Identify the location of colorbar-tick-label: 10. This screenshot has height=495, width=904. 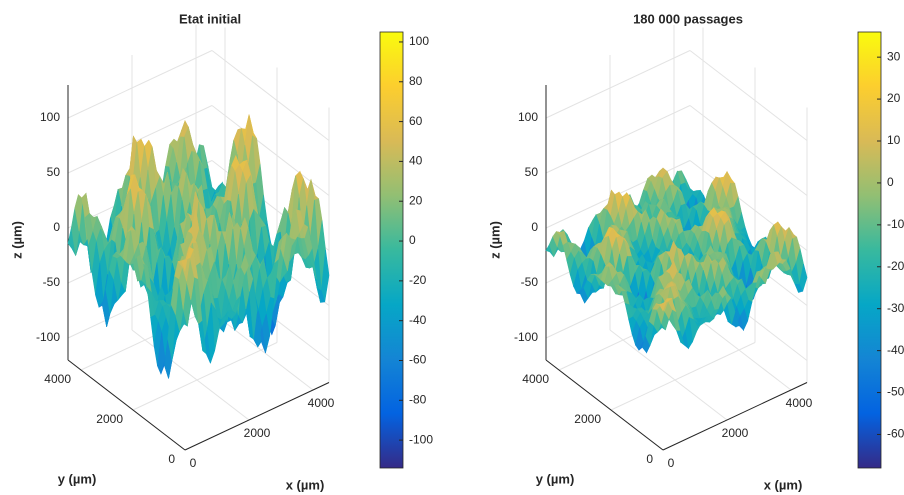
(894, 140).